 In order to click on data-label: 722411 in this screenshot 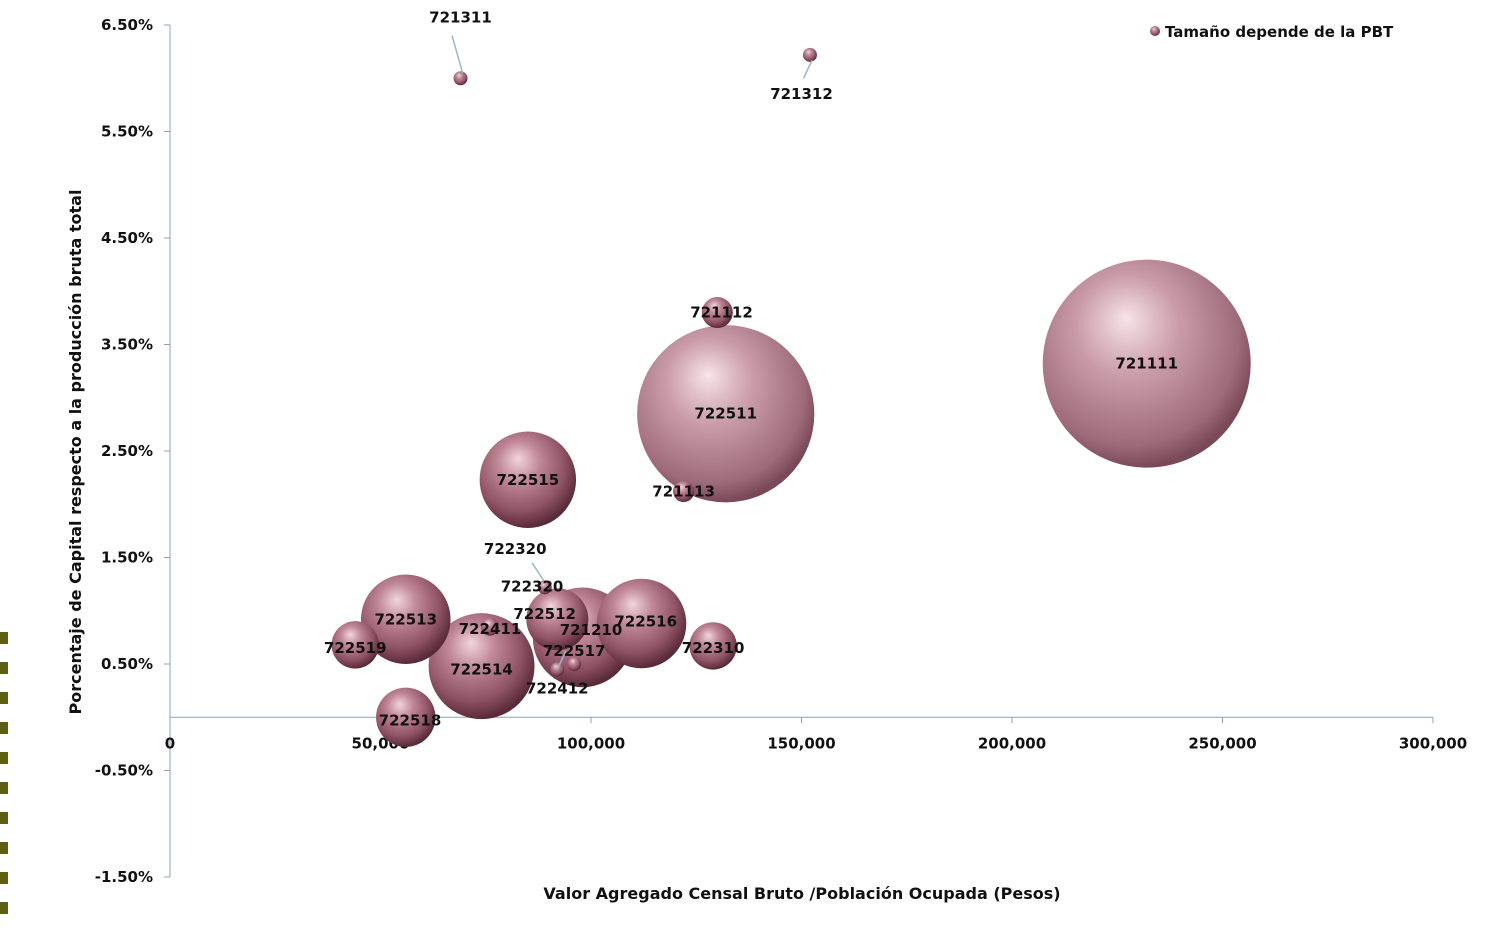, I will do `click(490, 629)`.